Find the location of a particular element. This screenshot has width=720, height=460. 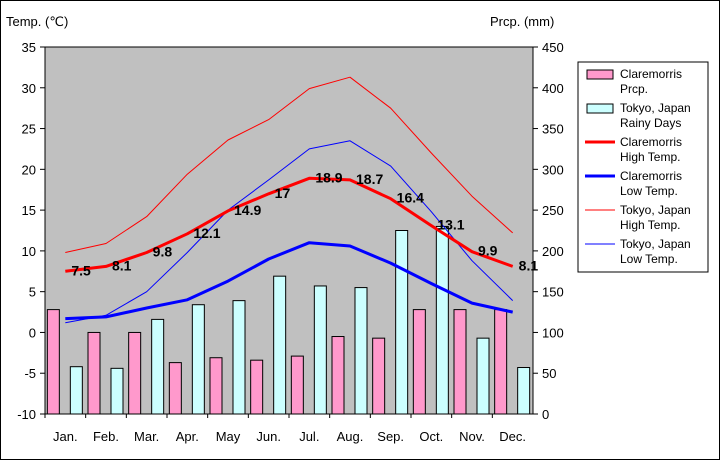

left-tick-label: 30 is located at coordinates (29, 88).